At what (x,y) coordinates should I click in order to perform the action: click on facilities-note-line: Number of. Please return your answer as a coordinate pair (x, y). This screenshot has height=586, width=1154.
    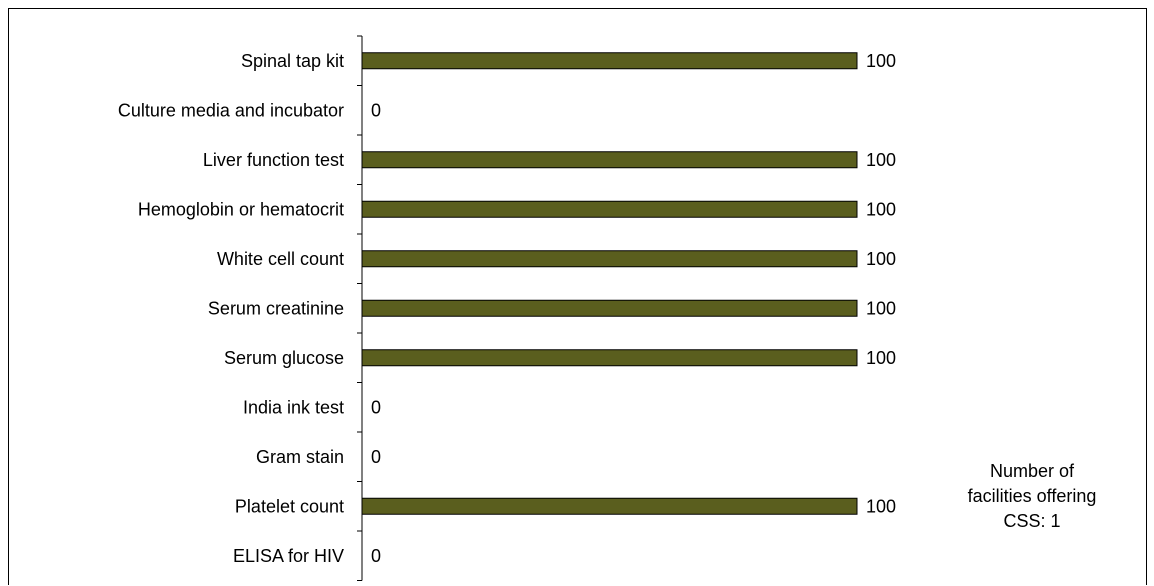
    Looking at the image, I should click on (1032, 471).